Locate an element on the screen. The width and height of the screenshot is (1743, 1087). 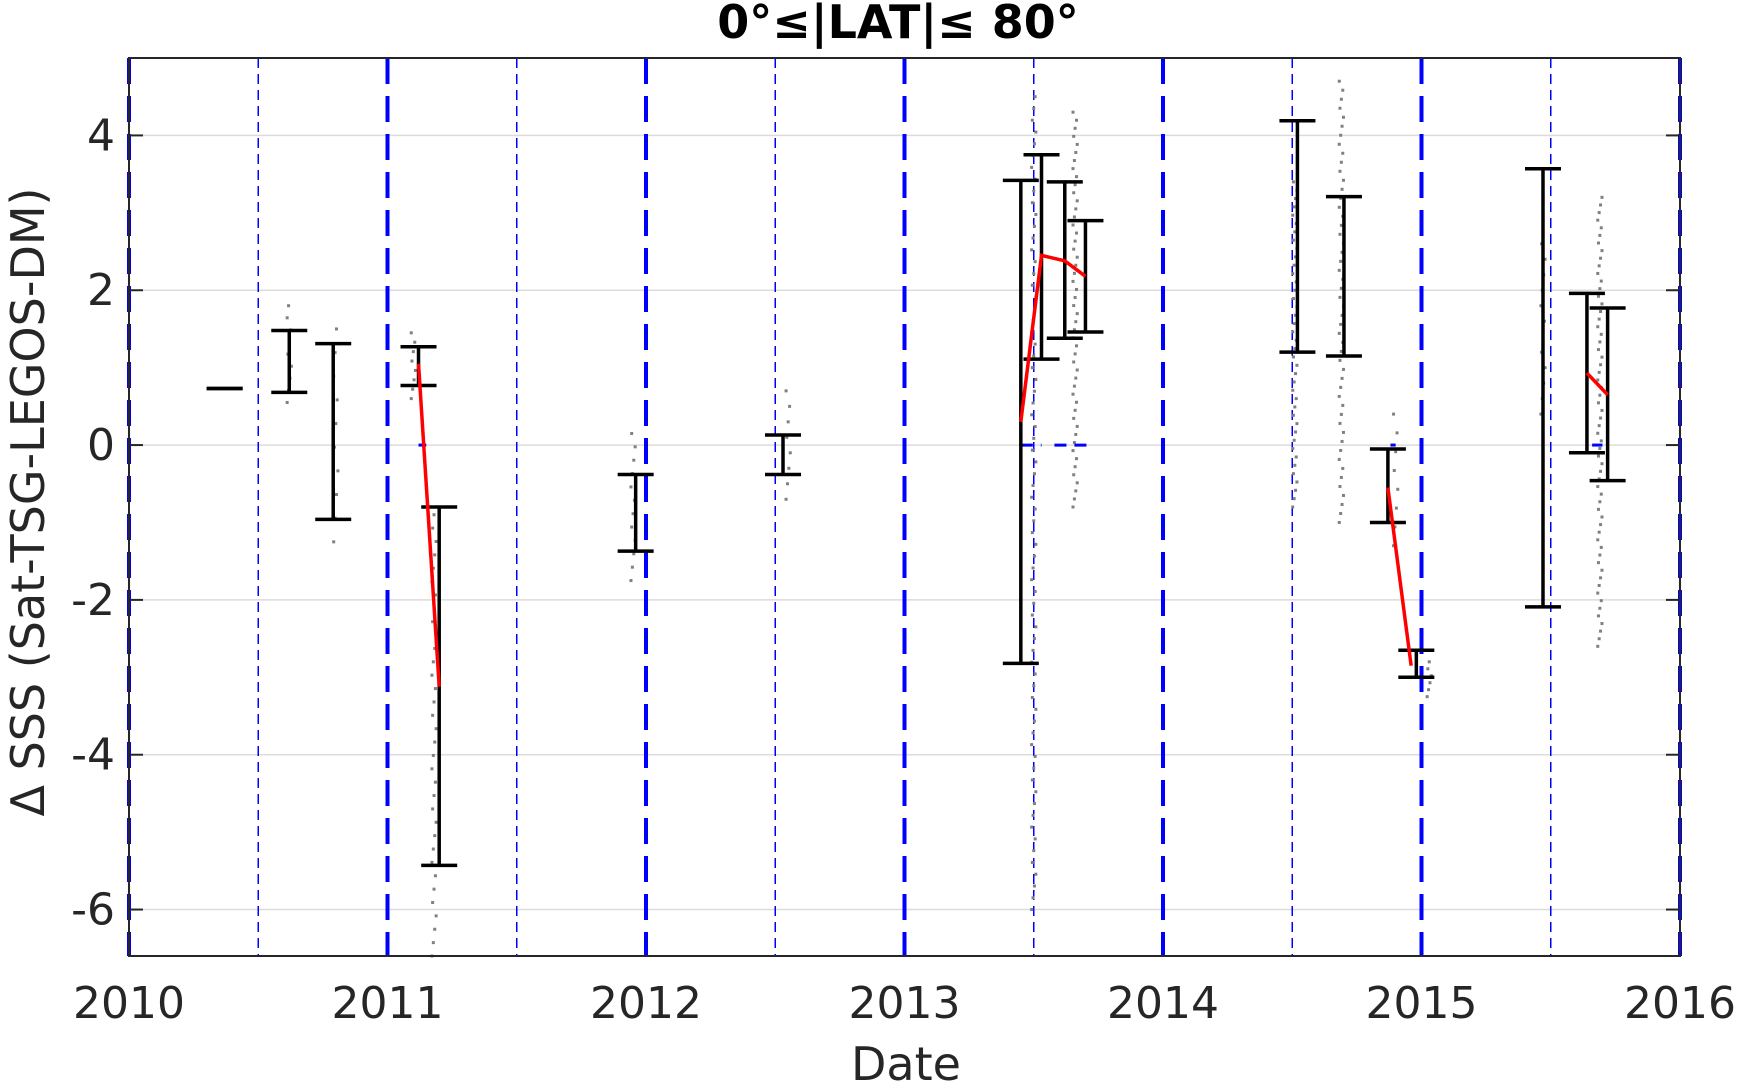
y-tick-label: 4 is located at coordinates (101, 135).